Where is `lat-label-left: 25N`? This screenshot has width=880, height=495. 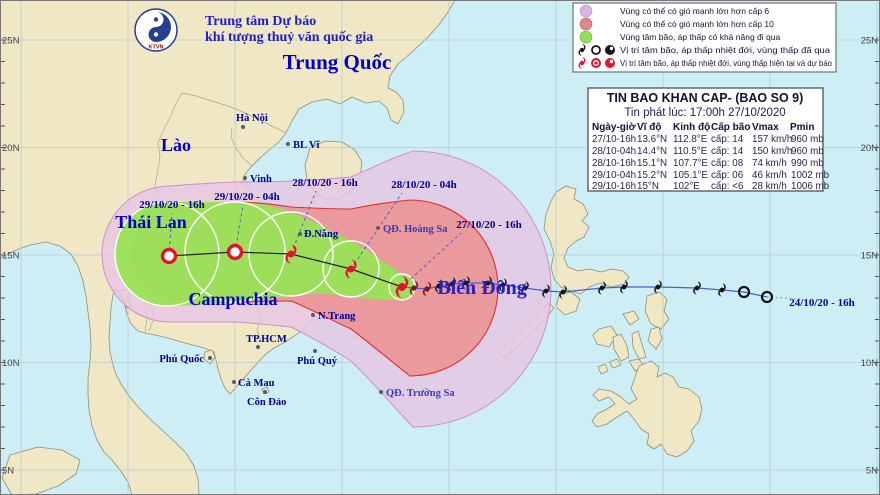 lat-label-left: 25N is located at coordinates (11, 41).